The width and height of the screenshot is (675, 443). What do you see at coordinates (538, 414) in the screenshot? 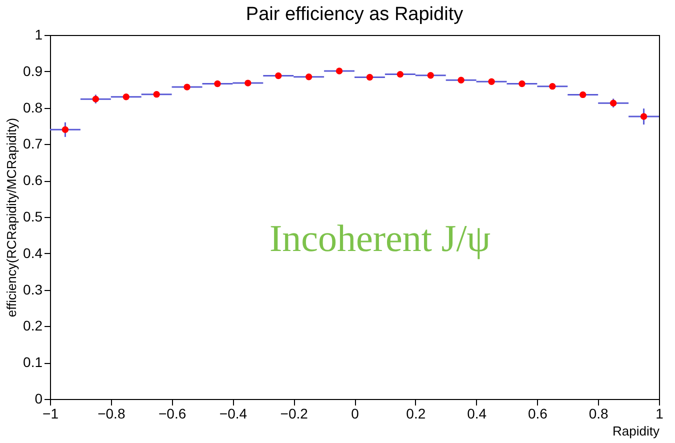
I see `x-tick-label: 0.6` at bounding box center [538, 414].